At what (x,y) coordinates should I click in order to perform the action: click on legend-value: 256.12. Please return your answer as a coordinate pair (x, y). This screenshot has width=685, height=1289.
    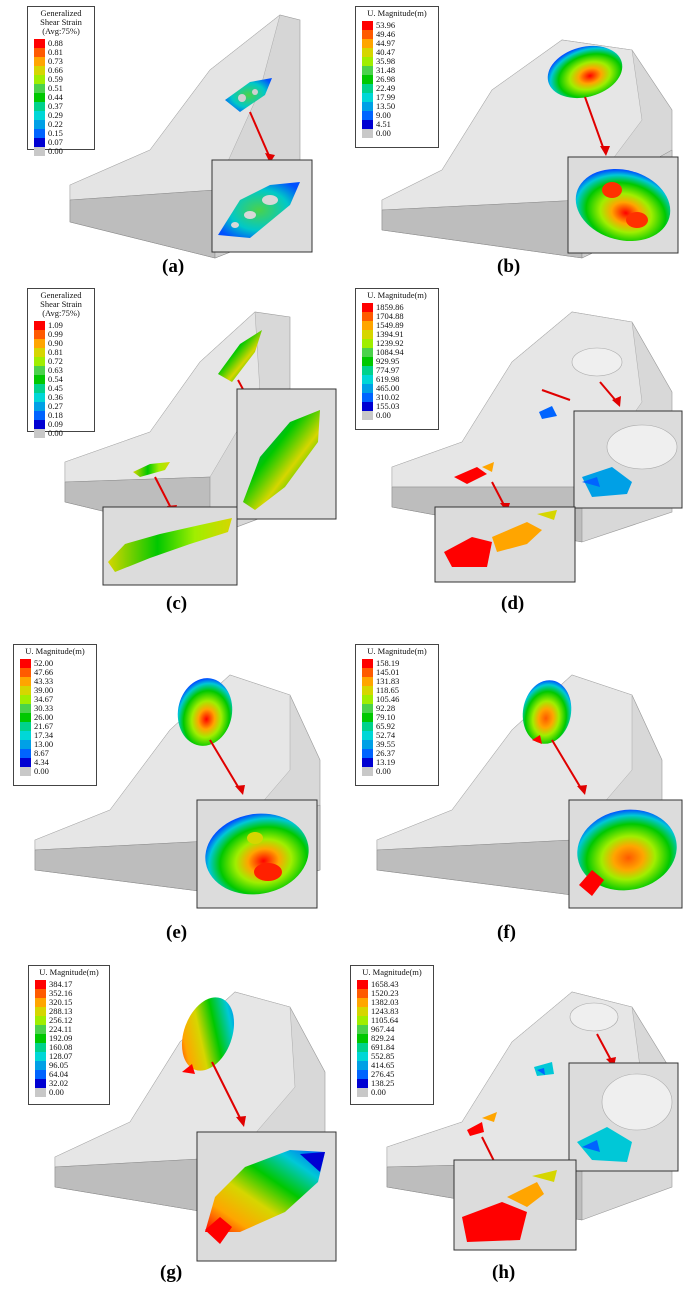
    Looking at the image, I should click on (61, 1020).